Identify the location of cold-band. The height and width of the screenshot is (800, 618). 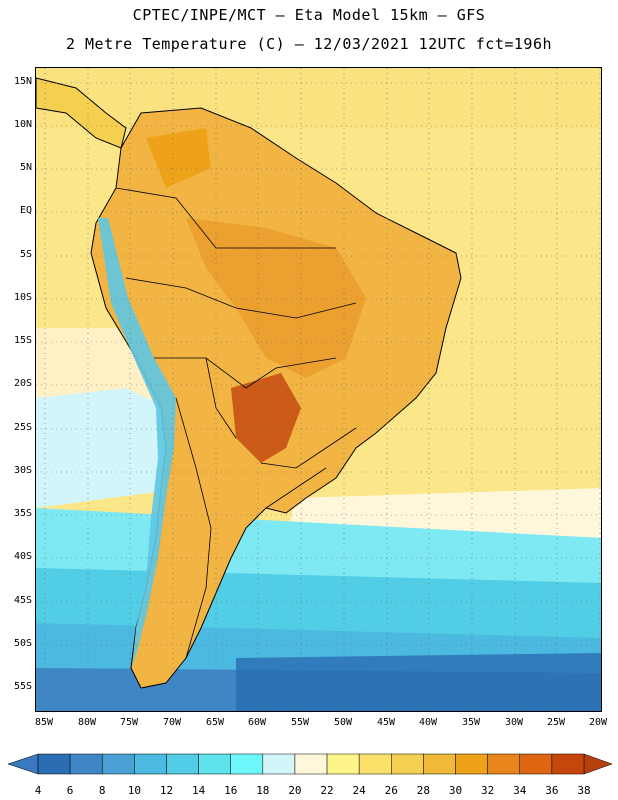
(418, 682).